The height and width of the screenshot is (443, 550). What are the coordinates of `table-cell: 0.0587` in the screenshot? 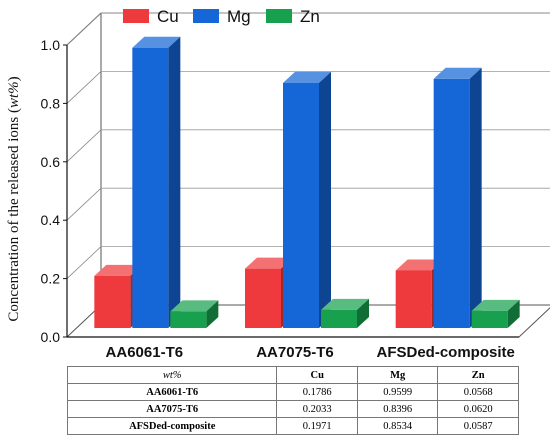 It's located at (478, 426).